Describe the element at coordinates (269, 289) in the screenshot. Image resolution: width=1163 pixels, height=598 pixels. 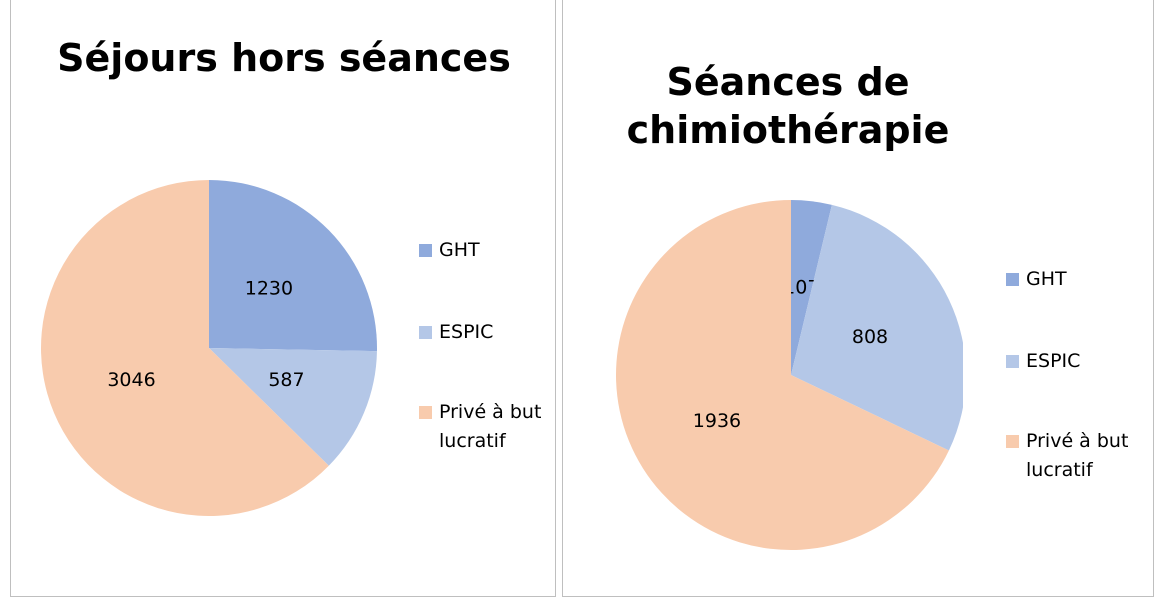
I see `data-label: 1230` at that location.